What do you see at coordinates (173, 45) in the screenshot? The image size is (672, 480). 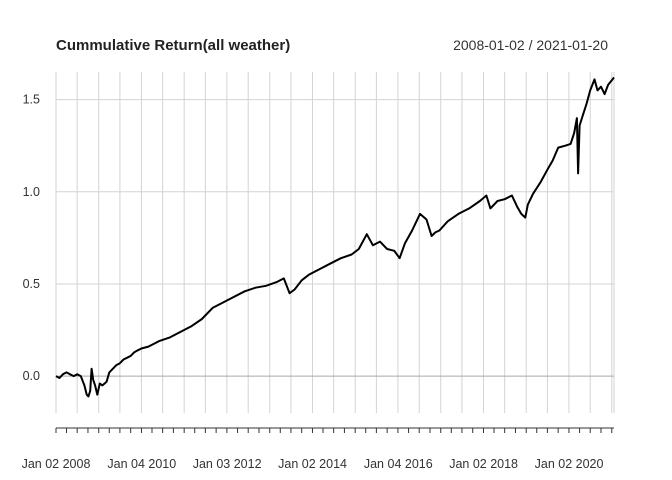 I see `chart-title: Cummulative Return(all weather)` at bounding box center [173, 45].